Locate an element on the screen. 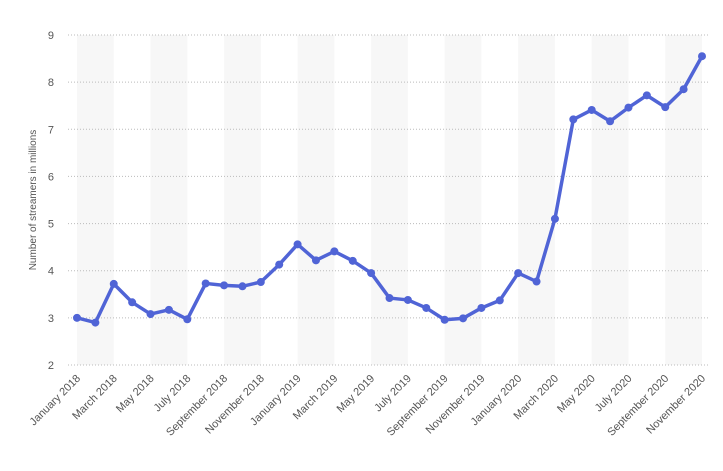  y-tick-label: 2 is located at coordinates (51, 366).